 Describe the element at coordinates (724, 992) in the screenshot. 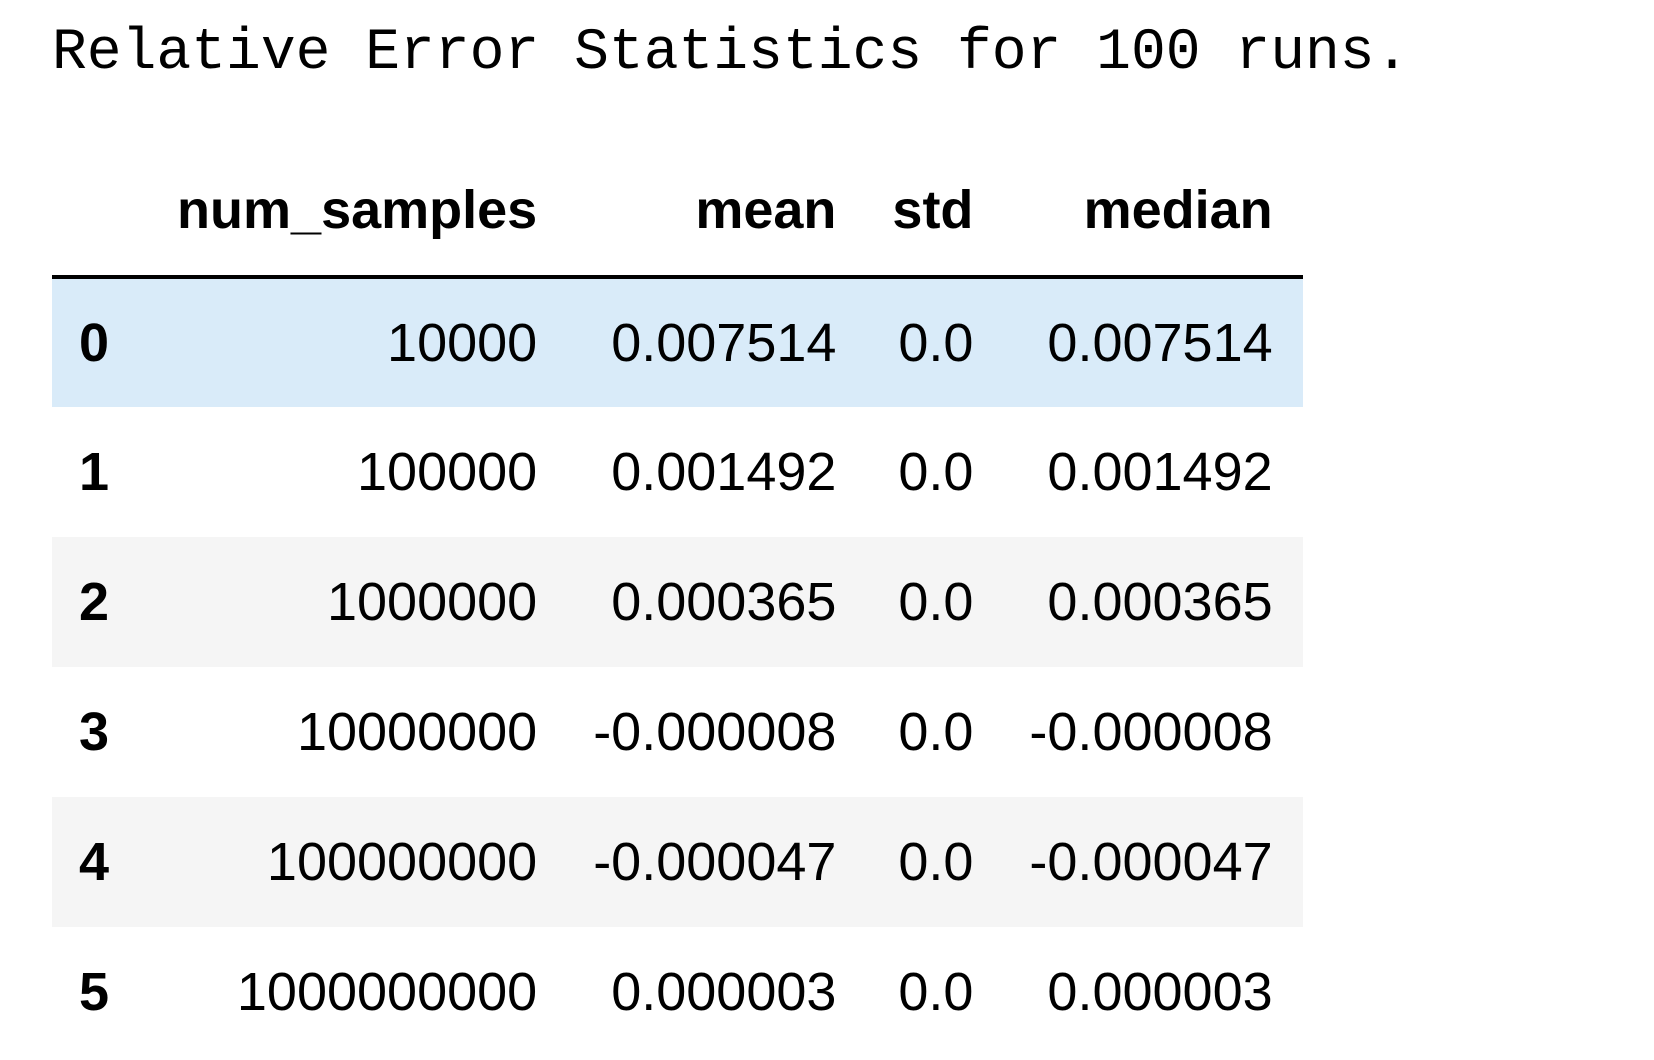

I see `cell-mean: 0.000003` at that location.